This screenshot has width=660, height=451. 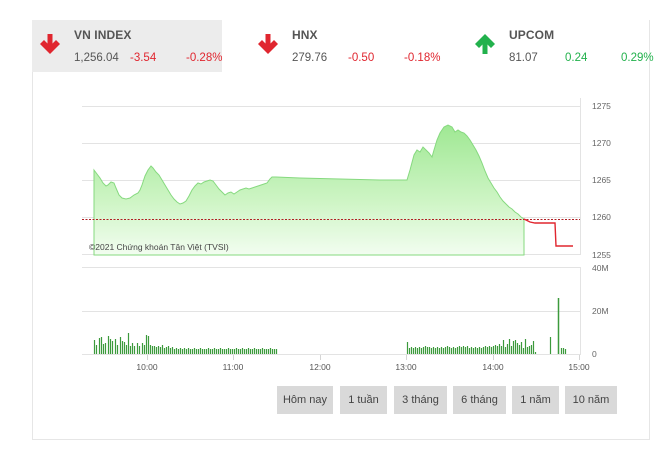 What do you see at coordinates (143, 58) in the screenshot?
I see `index-change: -3.54` at bounding box center [143, 58].